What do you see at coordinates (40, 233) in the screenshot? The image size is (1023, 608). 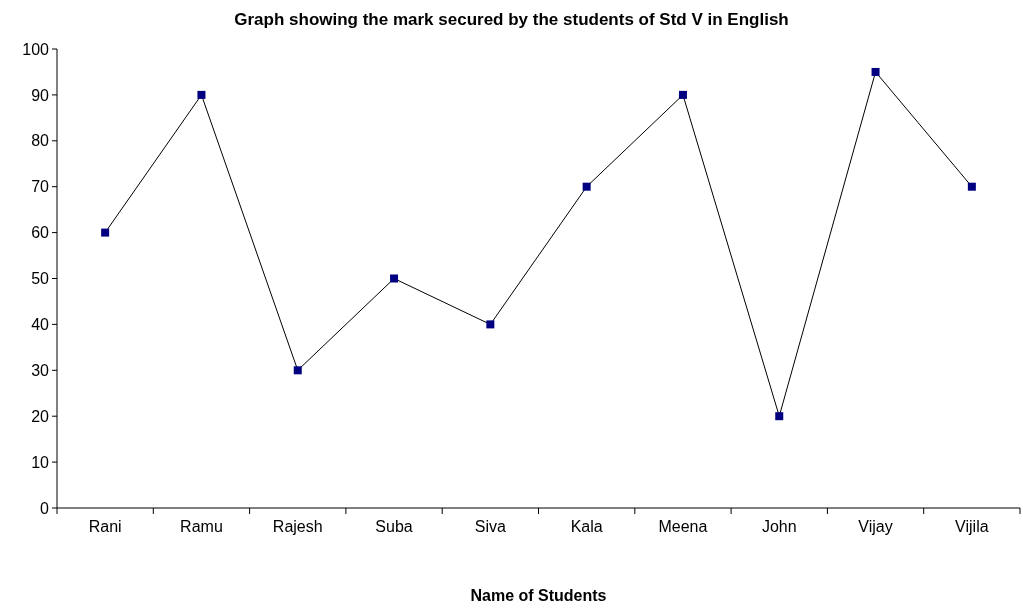 I see `y-tick-label: 60` at bounding box center [40, 233].